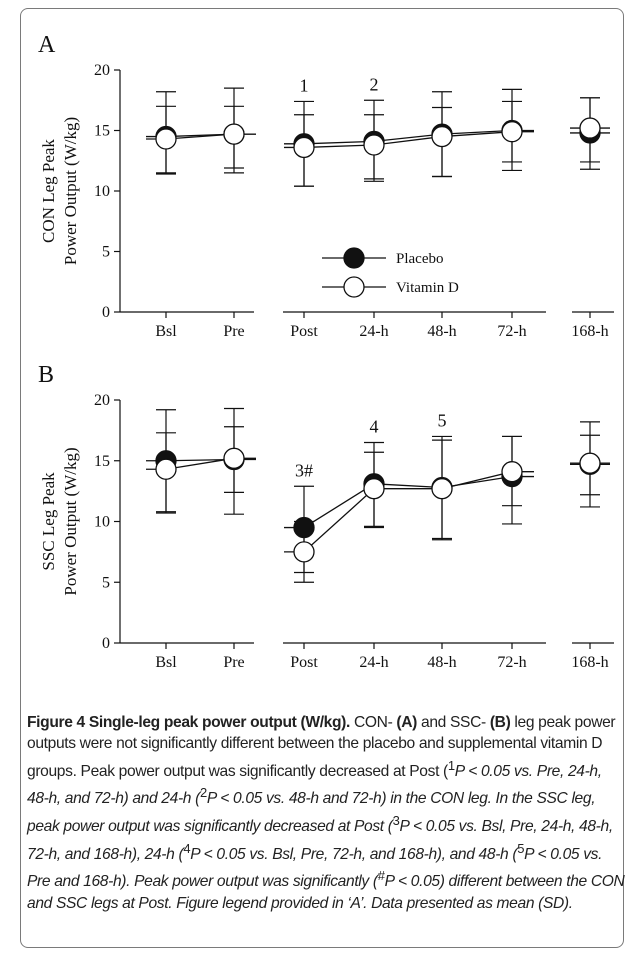 This screenshot has height=955, width=633. I want to click on panel-label: A, so click(47, 45).